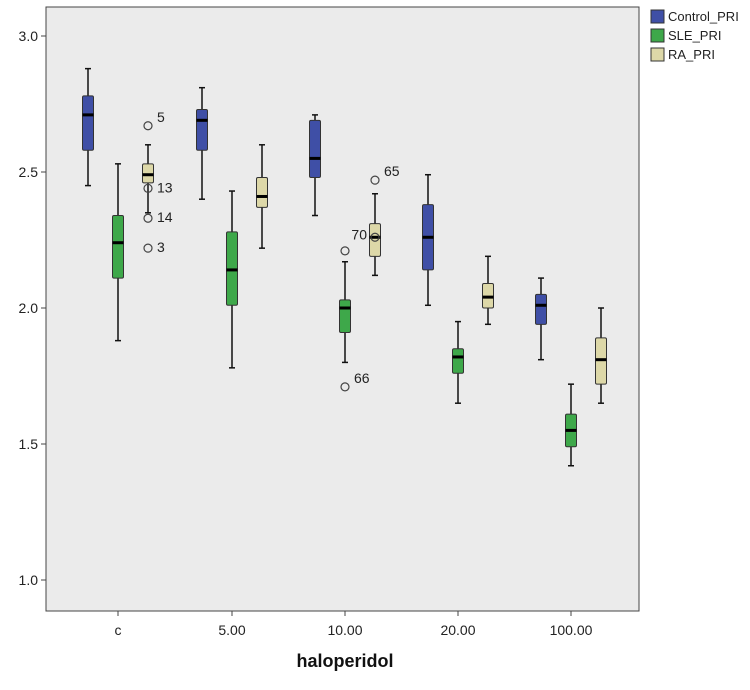  Describe the element at coordinates (29, 580) in the screenshot. I see `y-tick-label: 1.0` at that location.